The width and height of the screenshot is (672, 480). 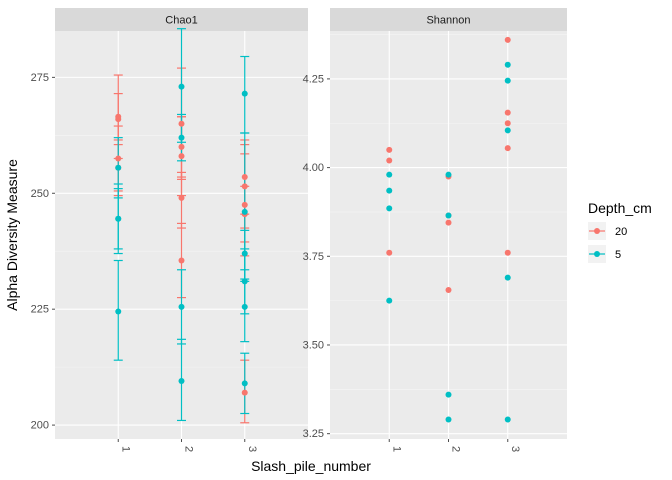 I want to click on y-tick-label: 275, so click(x=40, y=78).